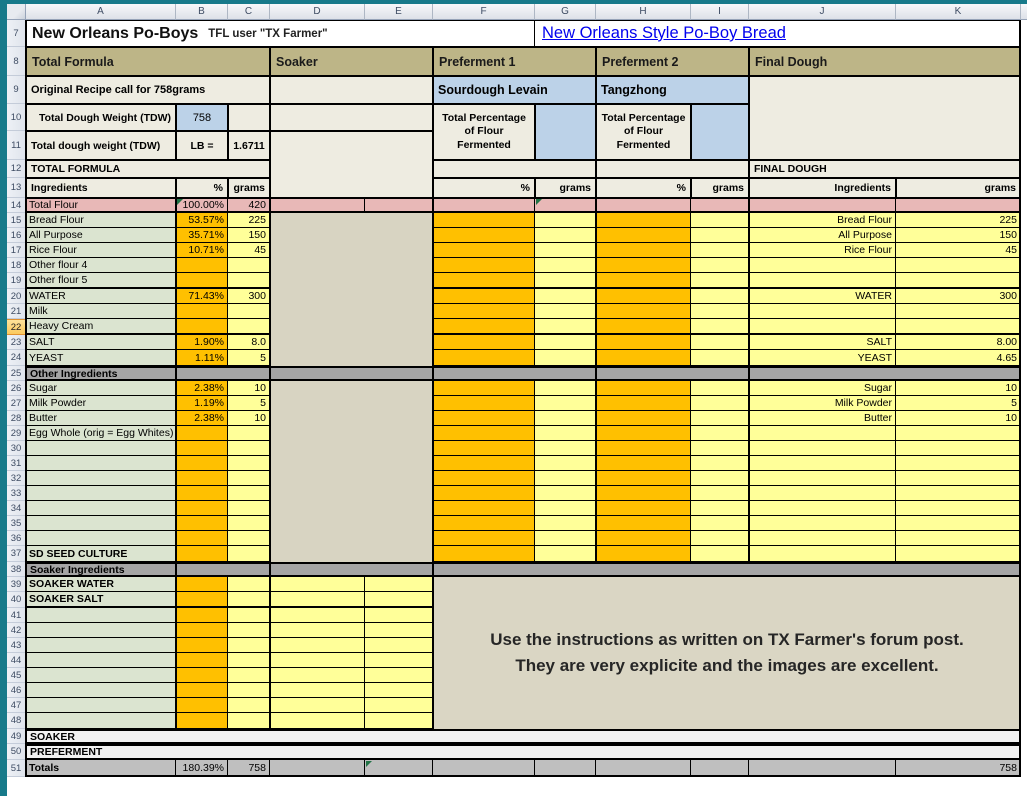  I want to click on row-header-24: 24, so click(16, 358).